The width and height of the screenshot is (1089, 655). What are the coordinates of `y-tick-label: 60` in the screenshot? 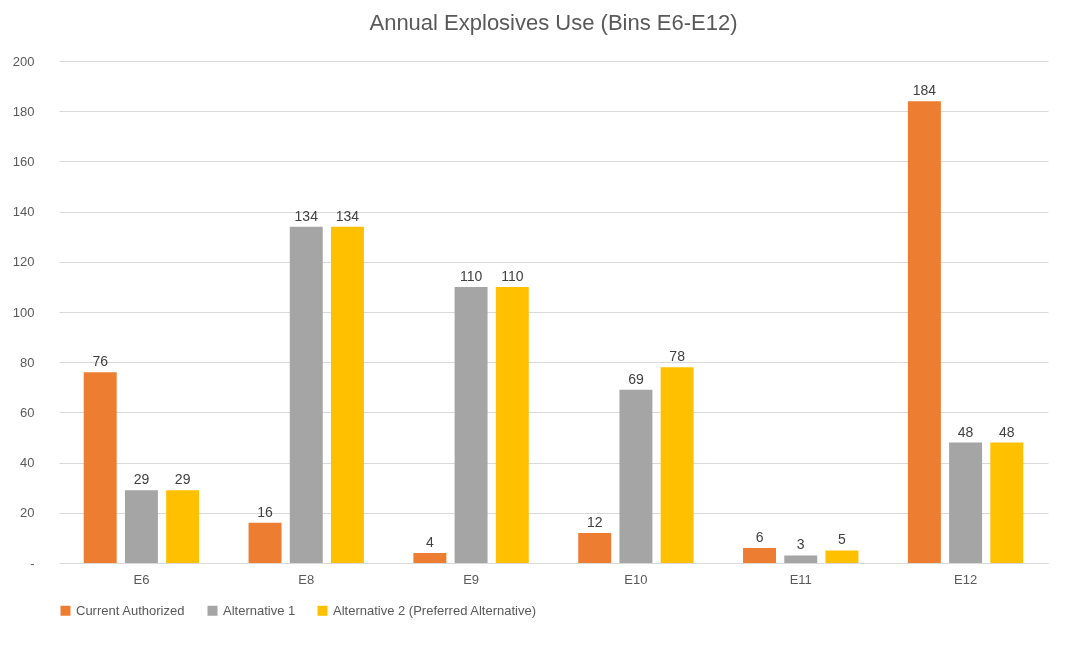 It's located at (27, 412).